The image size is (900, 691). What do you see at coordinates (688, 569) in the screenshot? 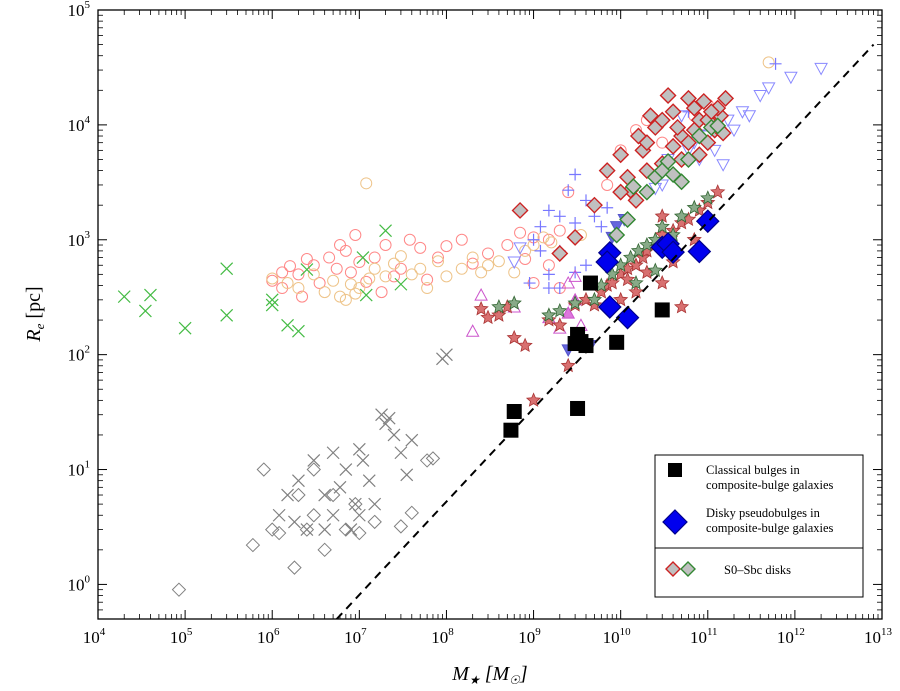
I see `legend-marker-green-diamond` at bounding box center [688, 569].